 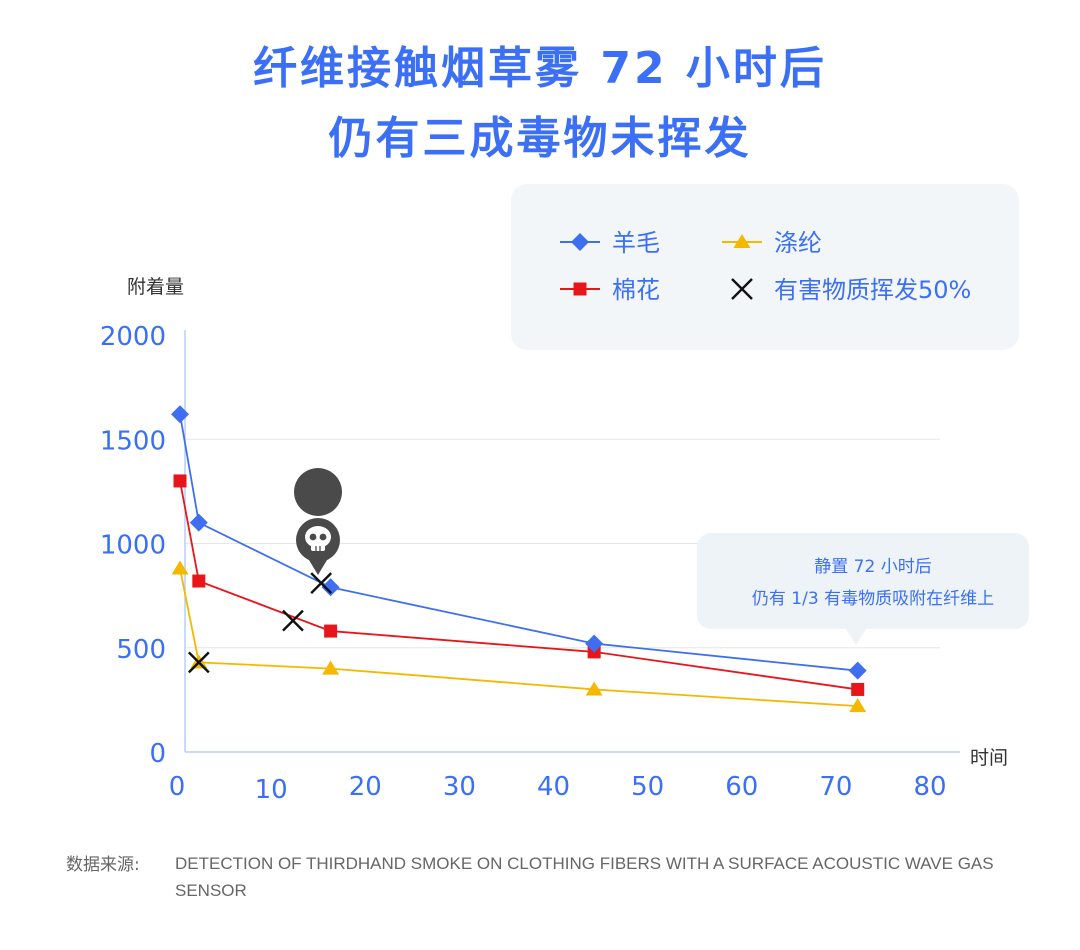 What do you see at coordinates (155, 287) in the screenshot?
I see `y-axis-label: 附着量` at bounding box center [155, 287].